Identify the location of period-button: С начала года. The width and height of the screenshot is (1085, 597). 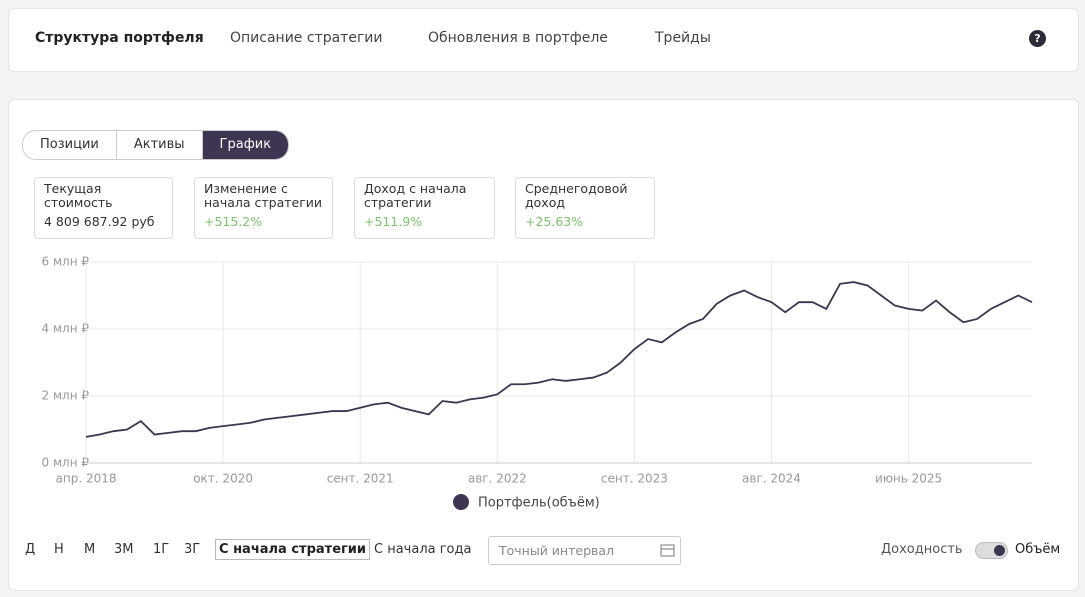
(423, 549).